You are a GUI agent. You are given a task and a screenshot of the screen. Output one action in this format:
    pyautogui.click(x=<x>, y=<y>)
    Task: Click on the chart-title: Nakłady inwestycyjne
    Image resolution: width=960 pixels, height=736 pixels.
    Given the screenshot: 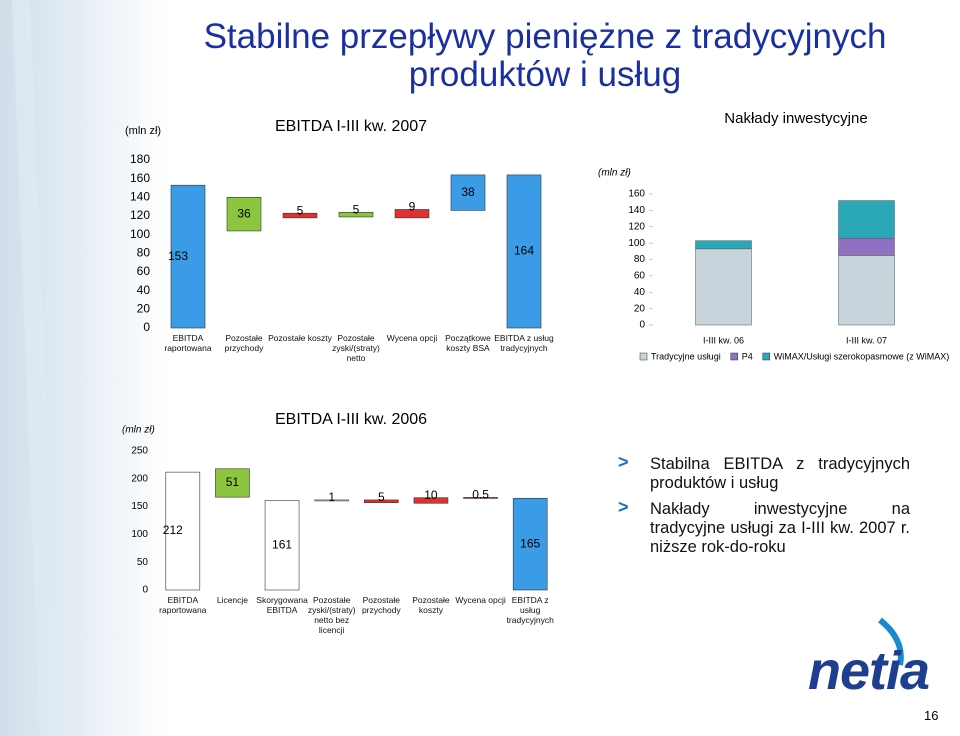 What is the action you would take?
    pyautogui.click(x=795, y=118)
    